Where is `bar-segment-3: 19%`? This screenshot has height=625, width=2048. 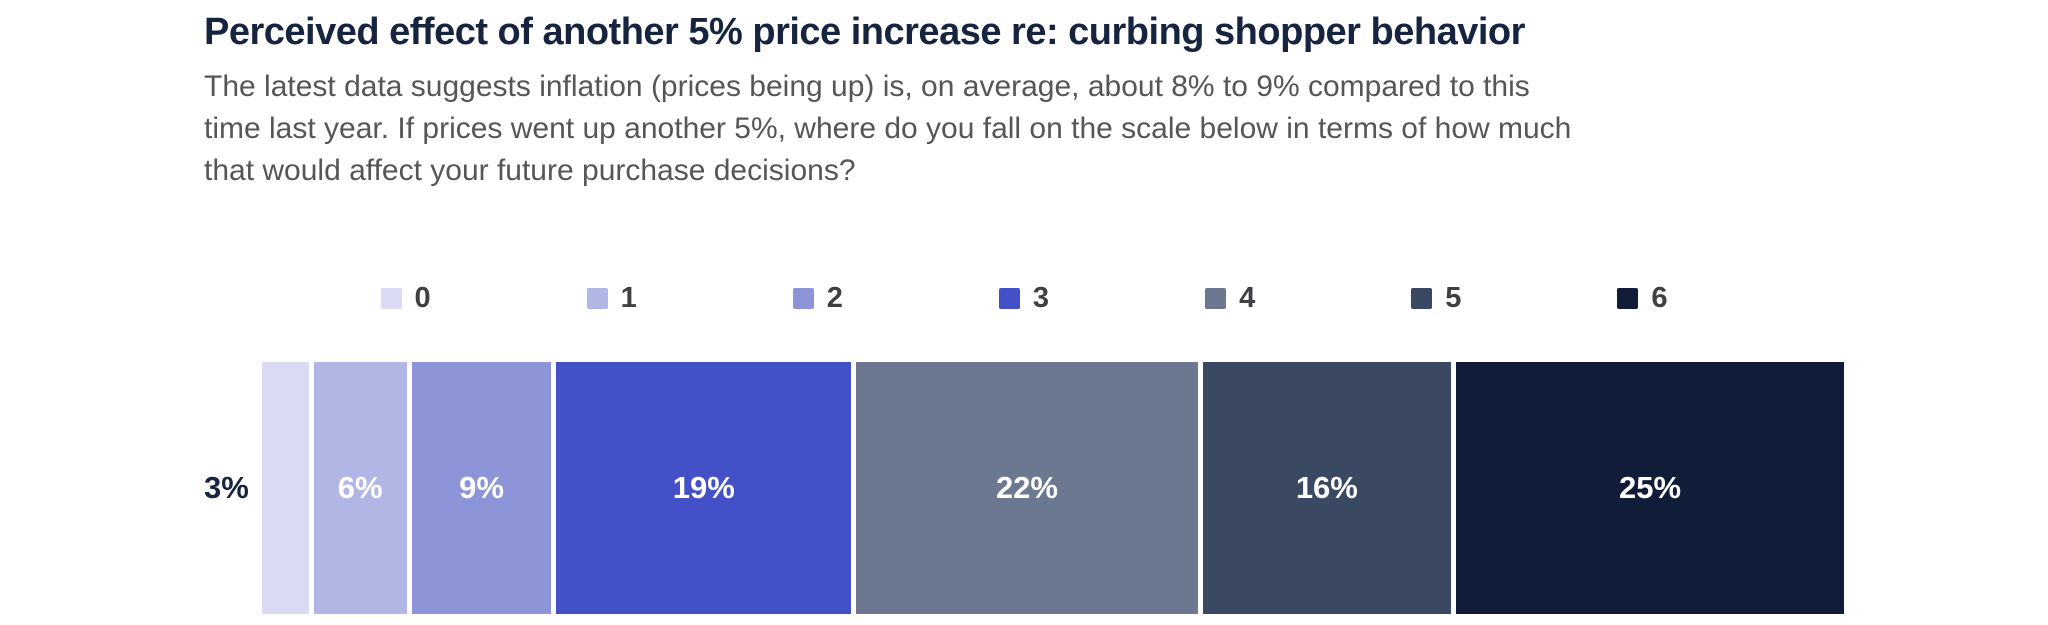
bar-segment-3: 19% is located at coordinates (704, 488).